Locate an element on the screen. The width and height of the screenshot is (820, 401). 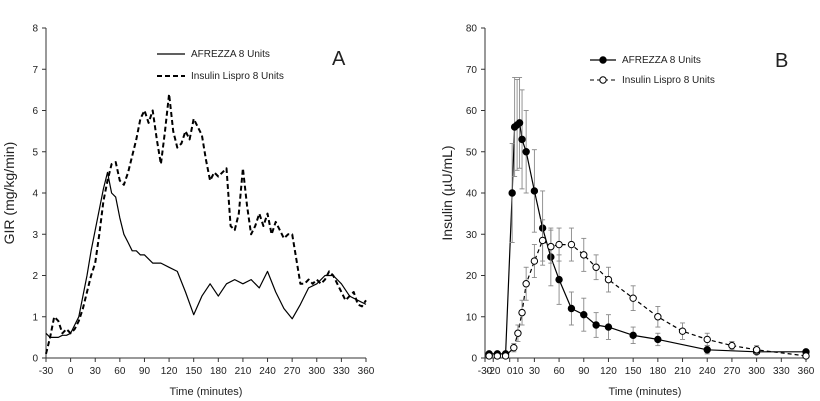
panel-b-x-tick-label: 180 is located at coordinates (658, 371).